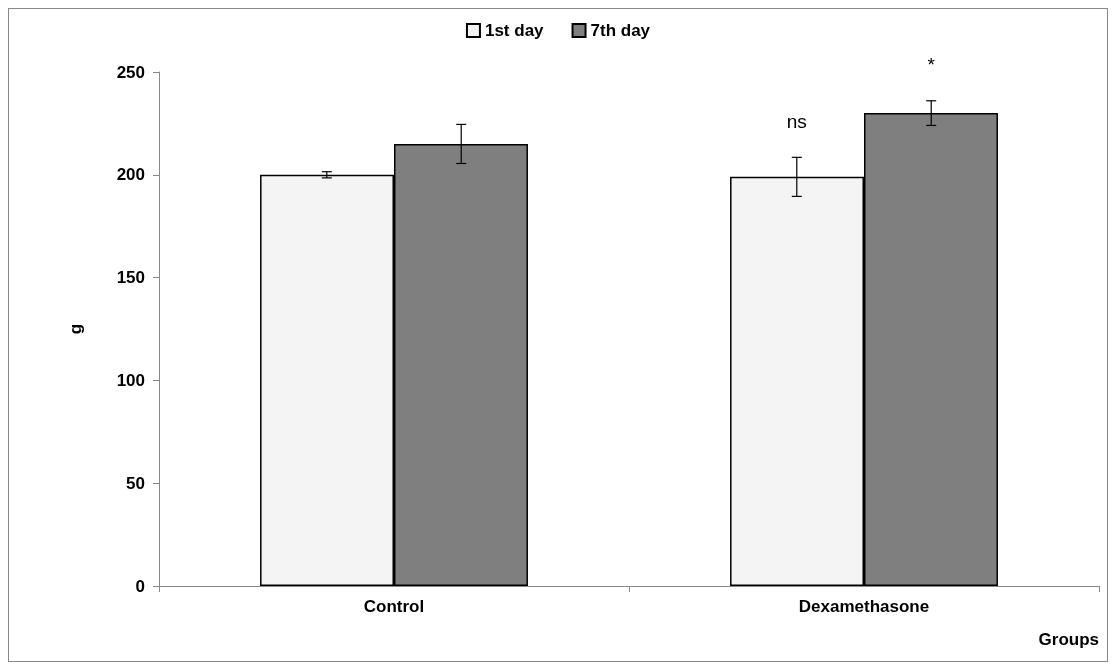 The width and height of the screenshot is (1118, 672). What do you see at coordinates (514, 30) in the screenshot?
I see `legend-label: 1st day` at bounding box center [514, 30].